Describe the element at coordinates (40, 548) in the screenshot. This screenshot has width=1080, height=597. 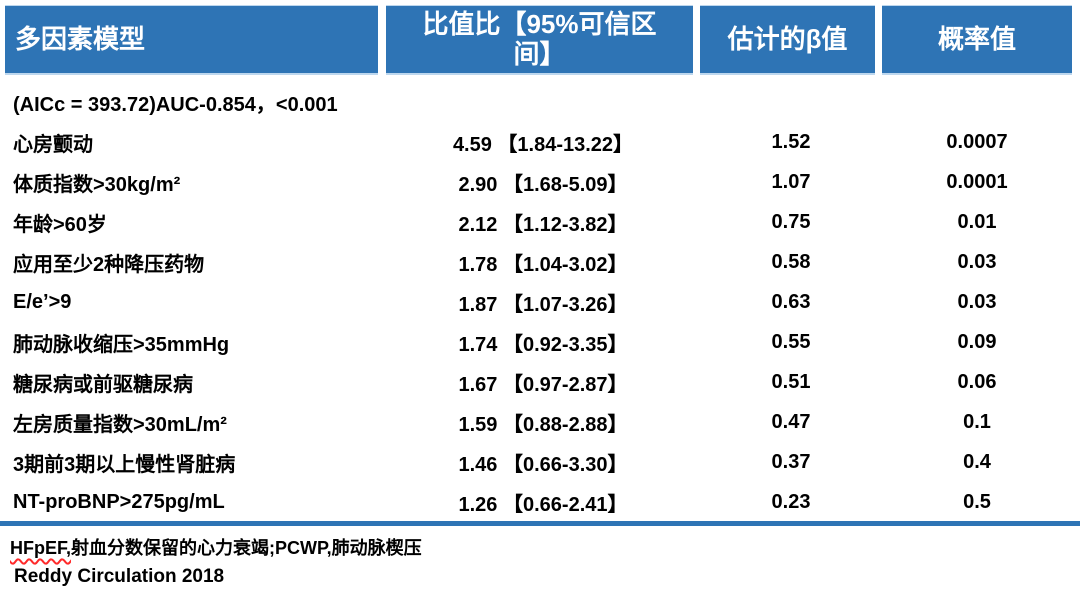
I see `footnote-term-hfpef: HFpEF,` at that location.